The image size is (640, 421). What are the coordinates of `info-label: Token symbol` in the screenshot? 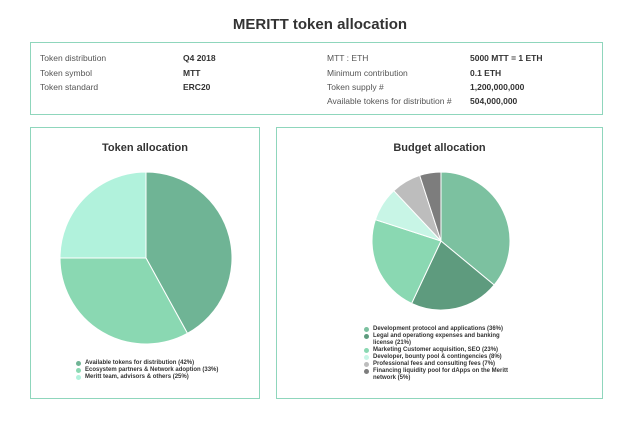 It's located at (66, 73).